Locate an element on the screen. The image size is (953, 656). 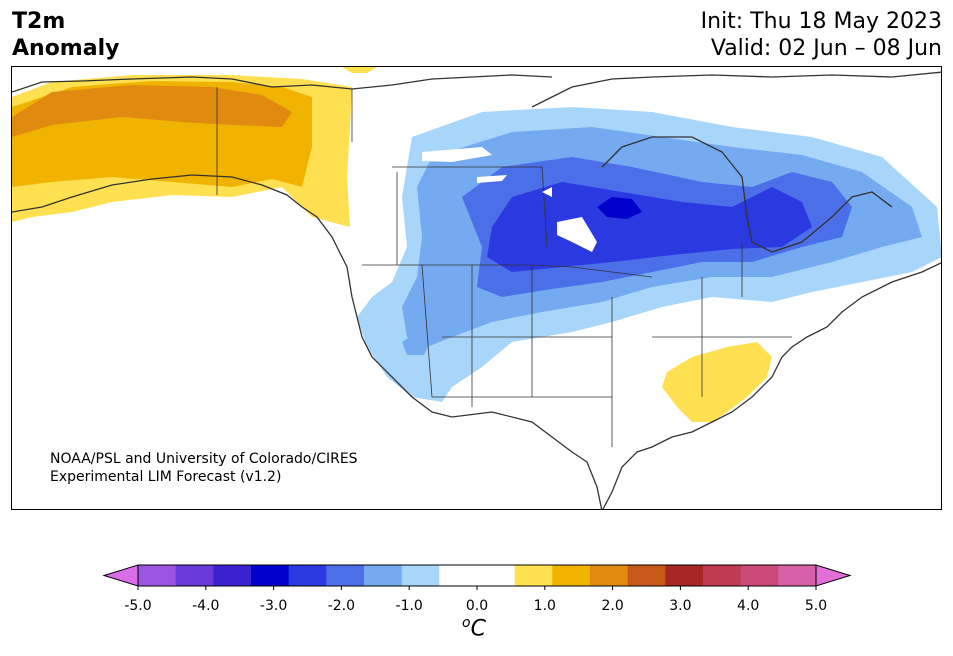
colorbar-tick-label: -2.0 is located at coordinates (341, 606).